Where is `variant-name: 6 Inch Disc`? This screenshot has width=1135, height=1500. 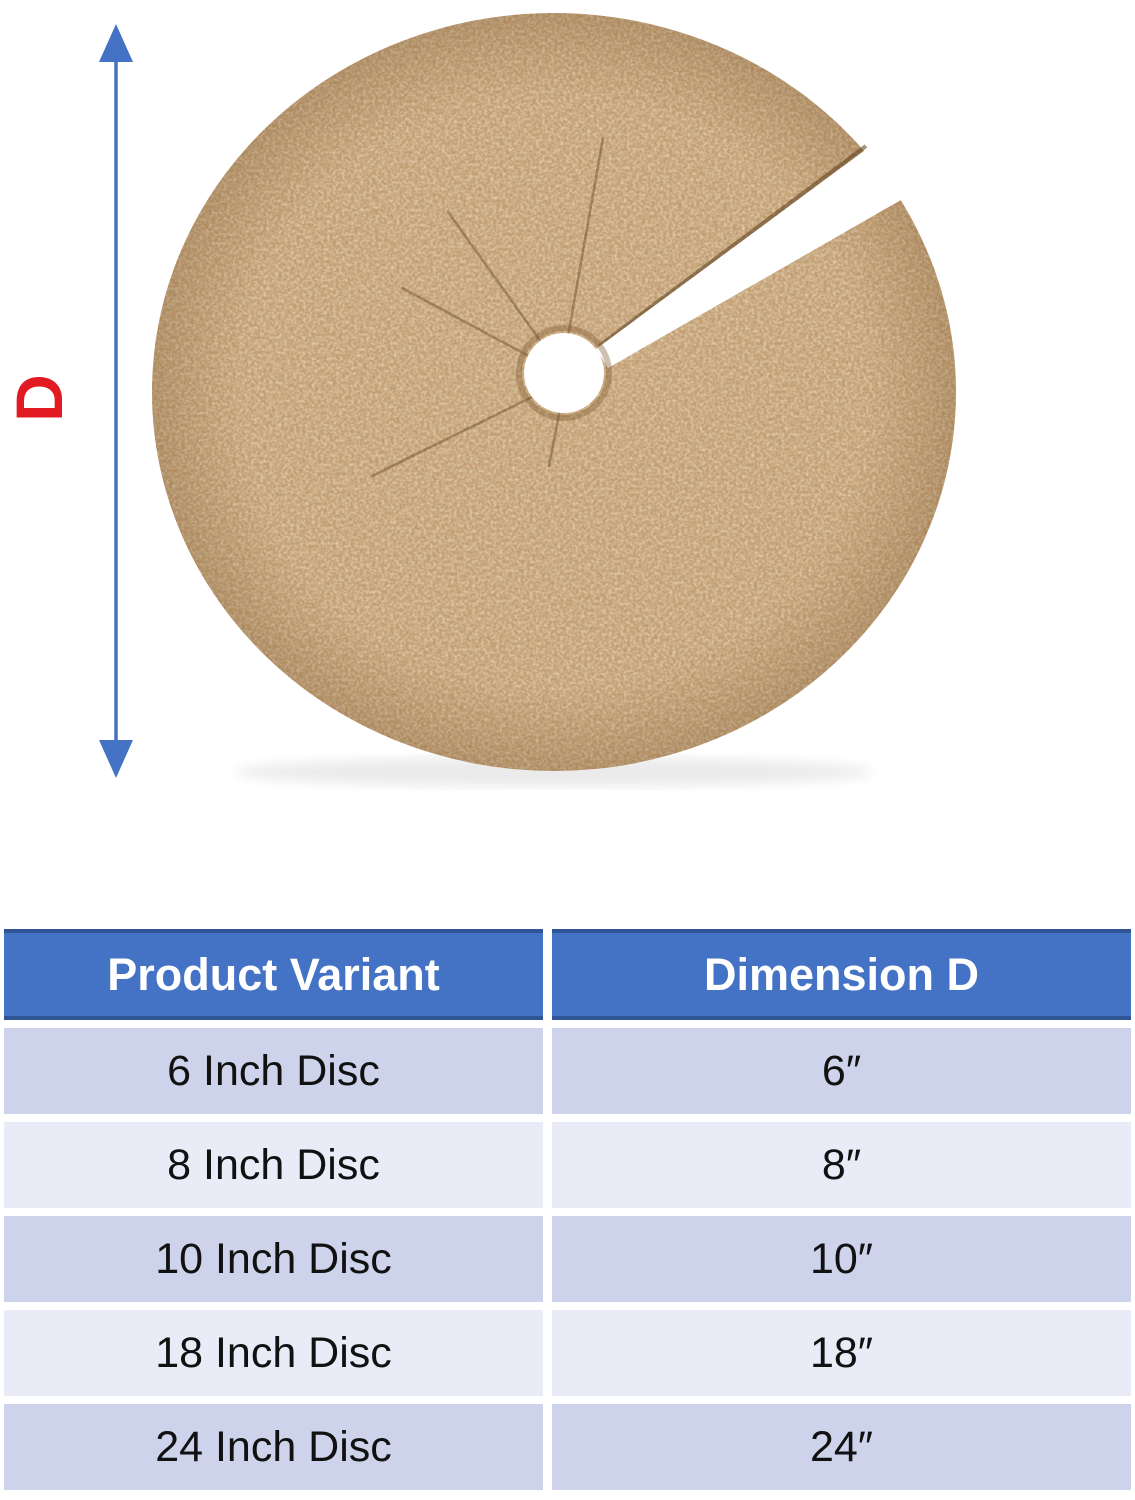 variant-name: 6 Inch Disc is located at coordinates (273, 1071).